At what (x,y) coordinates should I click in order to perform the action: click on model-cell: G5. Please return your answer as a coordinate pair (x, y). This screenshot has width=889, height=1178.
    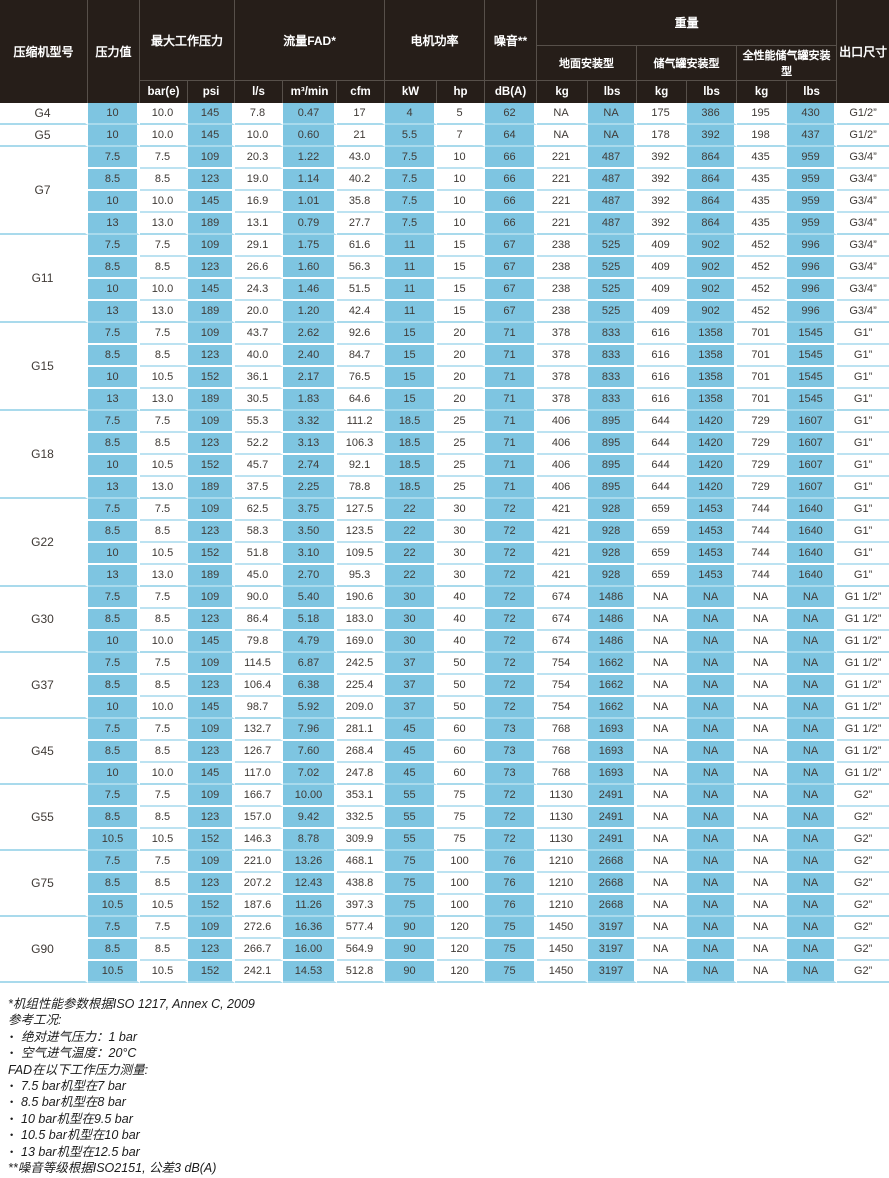
    Looking at the image, I should click on (44, 136).